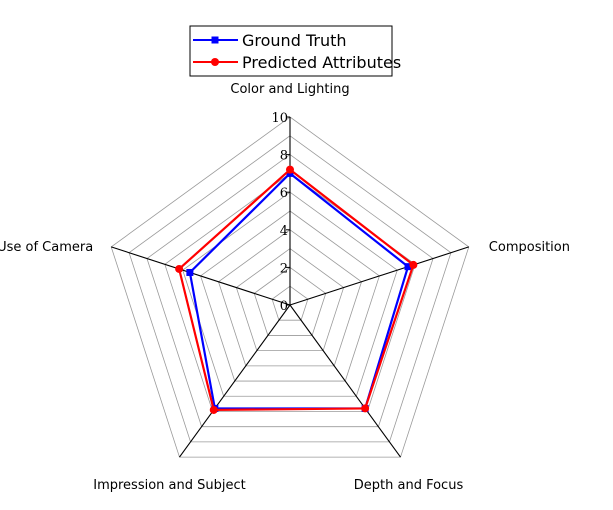  I want to click on legend-marker-predicted-attributes, so click(215, 62).